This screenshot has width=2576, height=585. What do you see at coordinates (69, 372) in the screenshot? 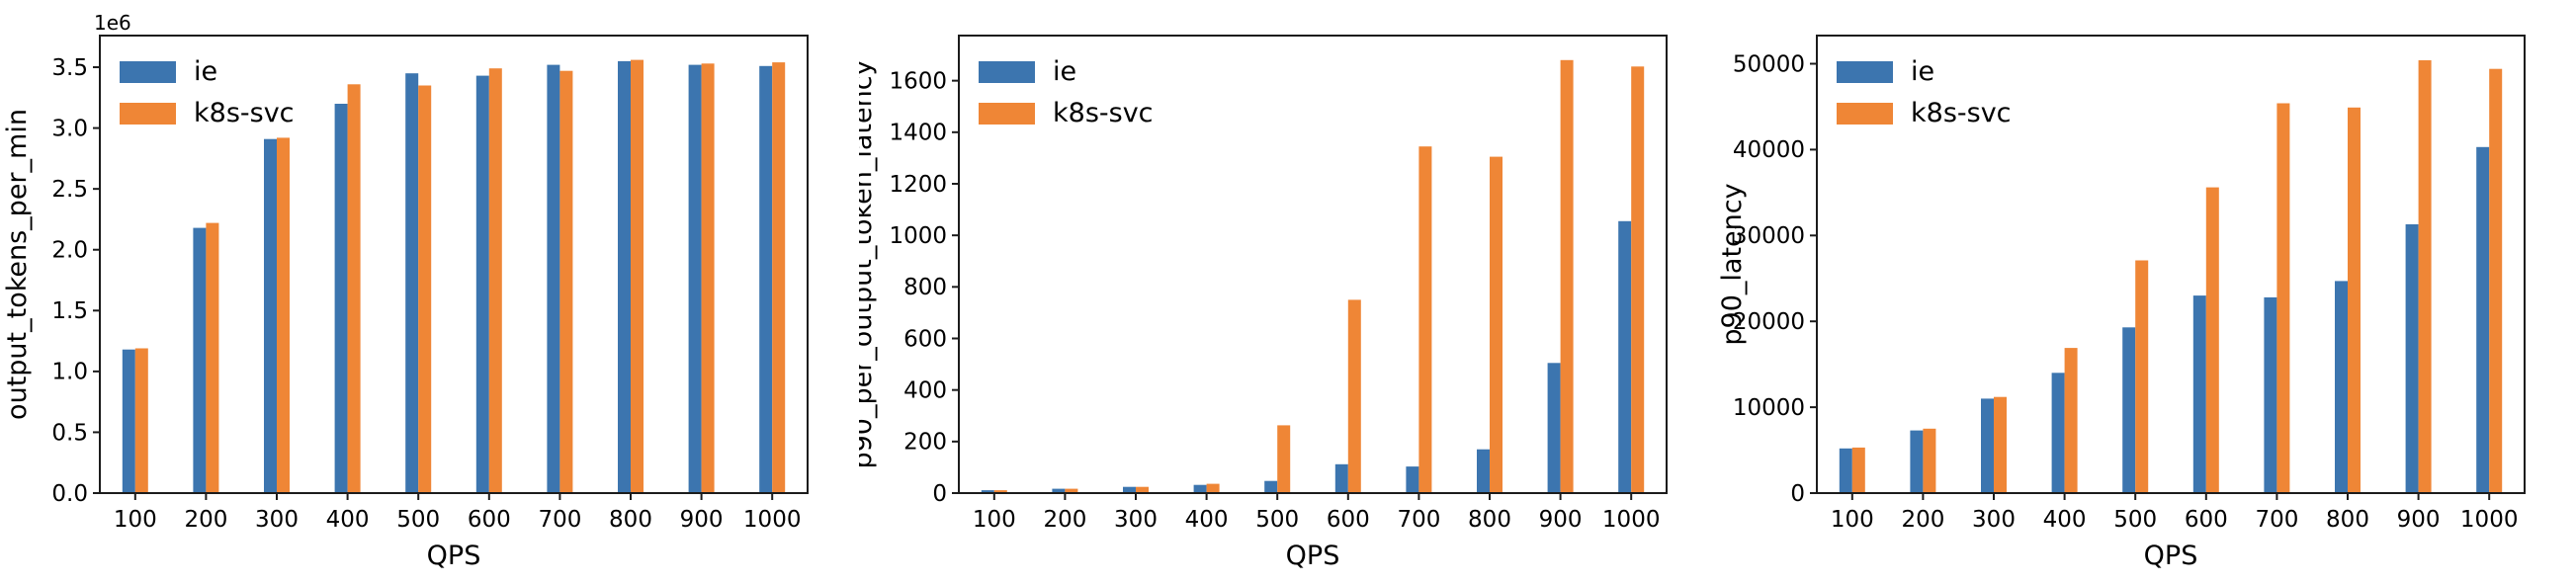
I see `y-tick-label: 1.0` at bounding box center [69, 372].